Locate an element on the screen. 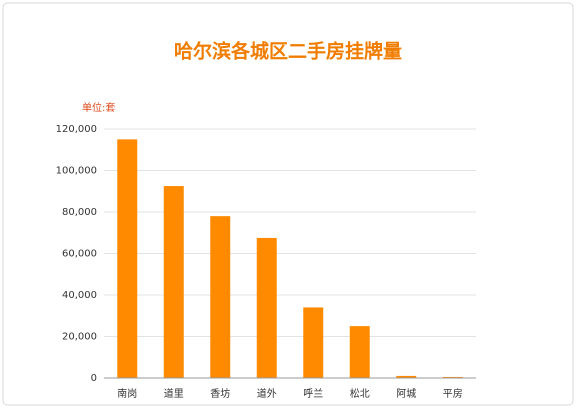  chart-title: 哈尔滨各城区二手房挂牌量 is located at coordinates (288, 51).